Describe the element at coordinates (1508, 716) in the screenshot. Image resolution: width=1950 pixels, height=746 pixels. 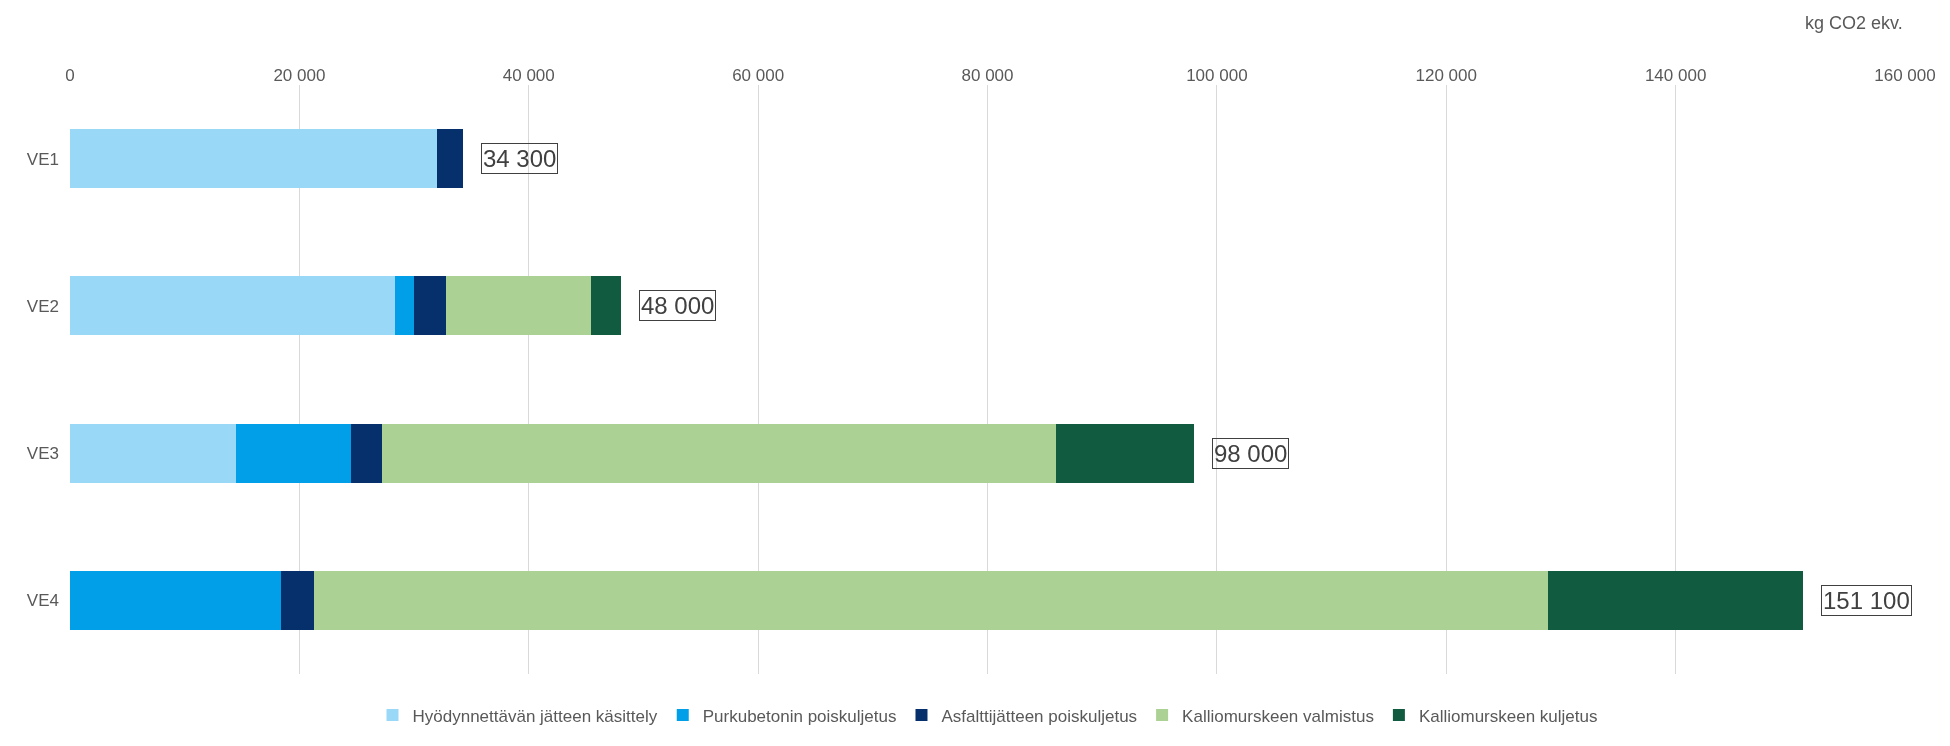
I see `legend-label: Kalliomurskeen kuljetus` at that location.